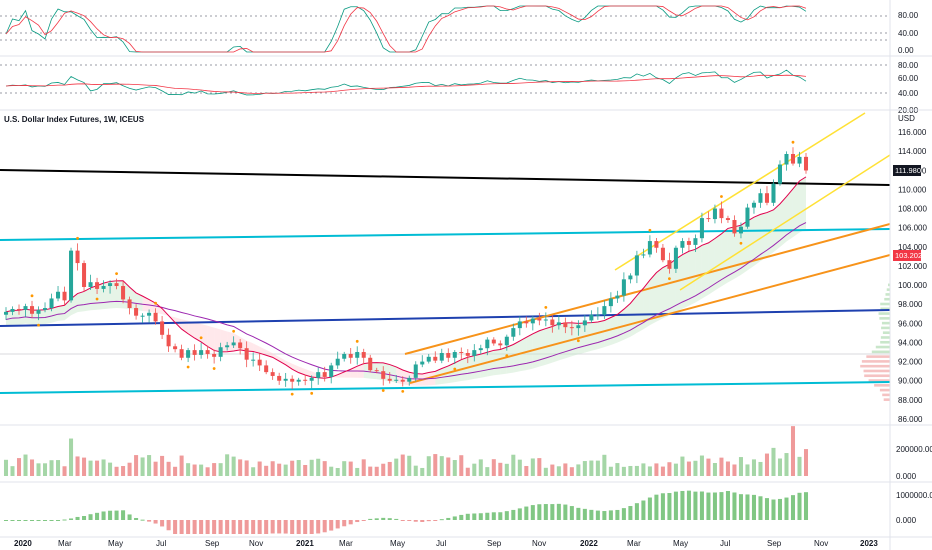  Describe the element at coordinates (406, 29) in the screenshot. I see `stoch-k-line` at that location.